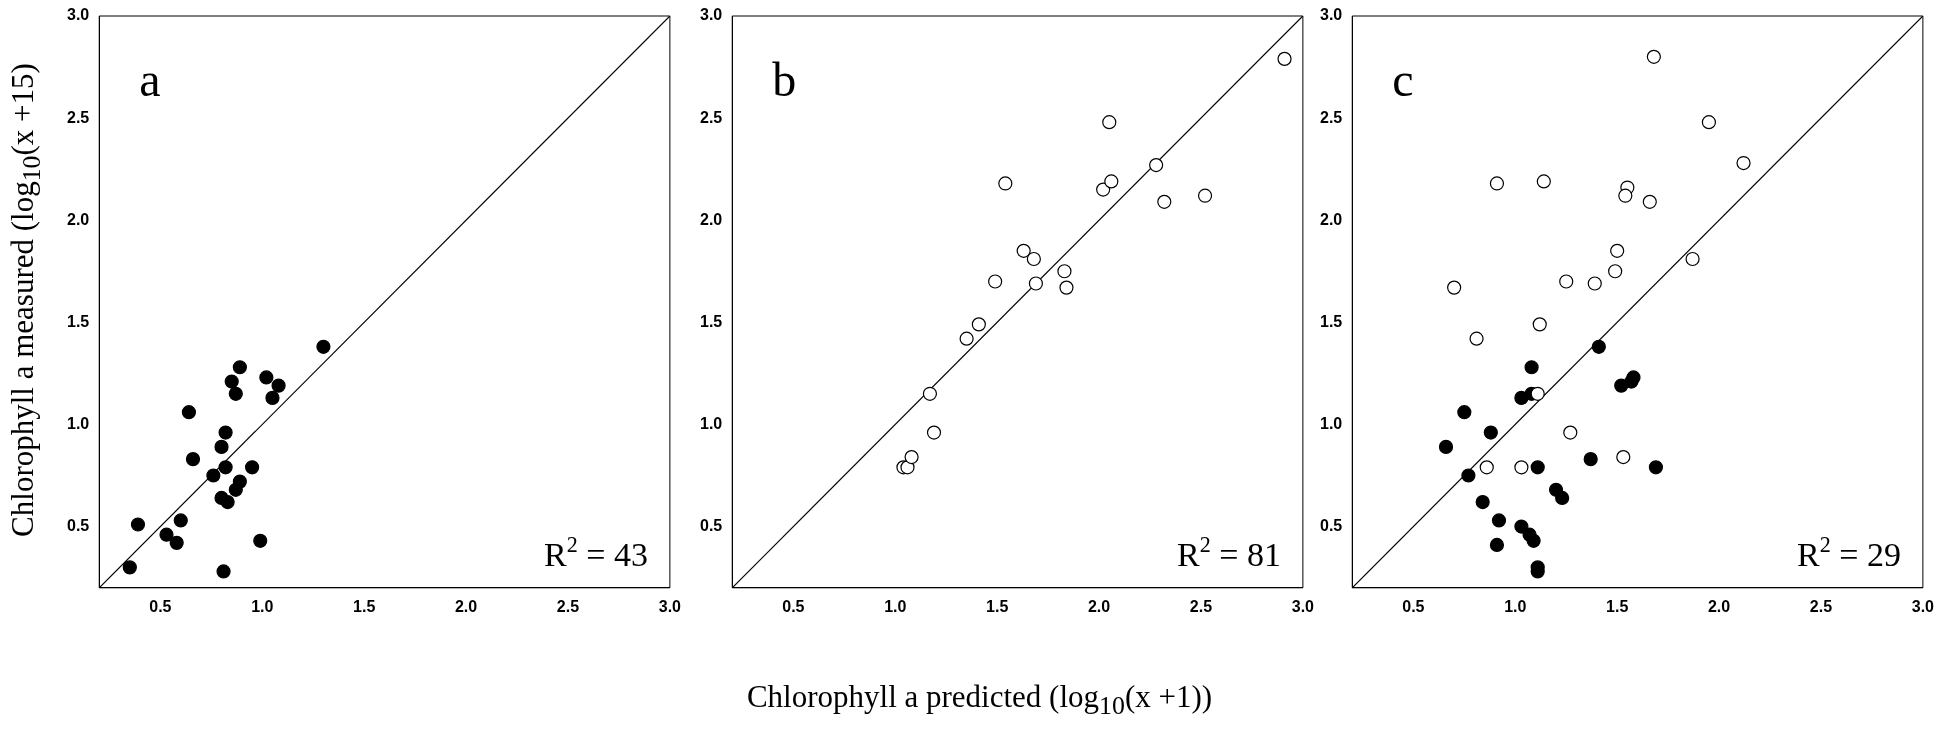  Describe the element at coordinates (784, 79) in the screenshot. I see `text: b` at that location.